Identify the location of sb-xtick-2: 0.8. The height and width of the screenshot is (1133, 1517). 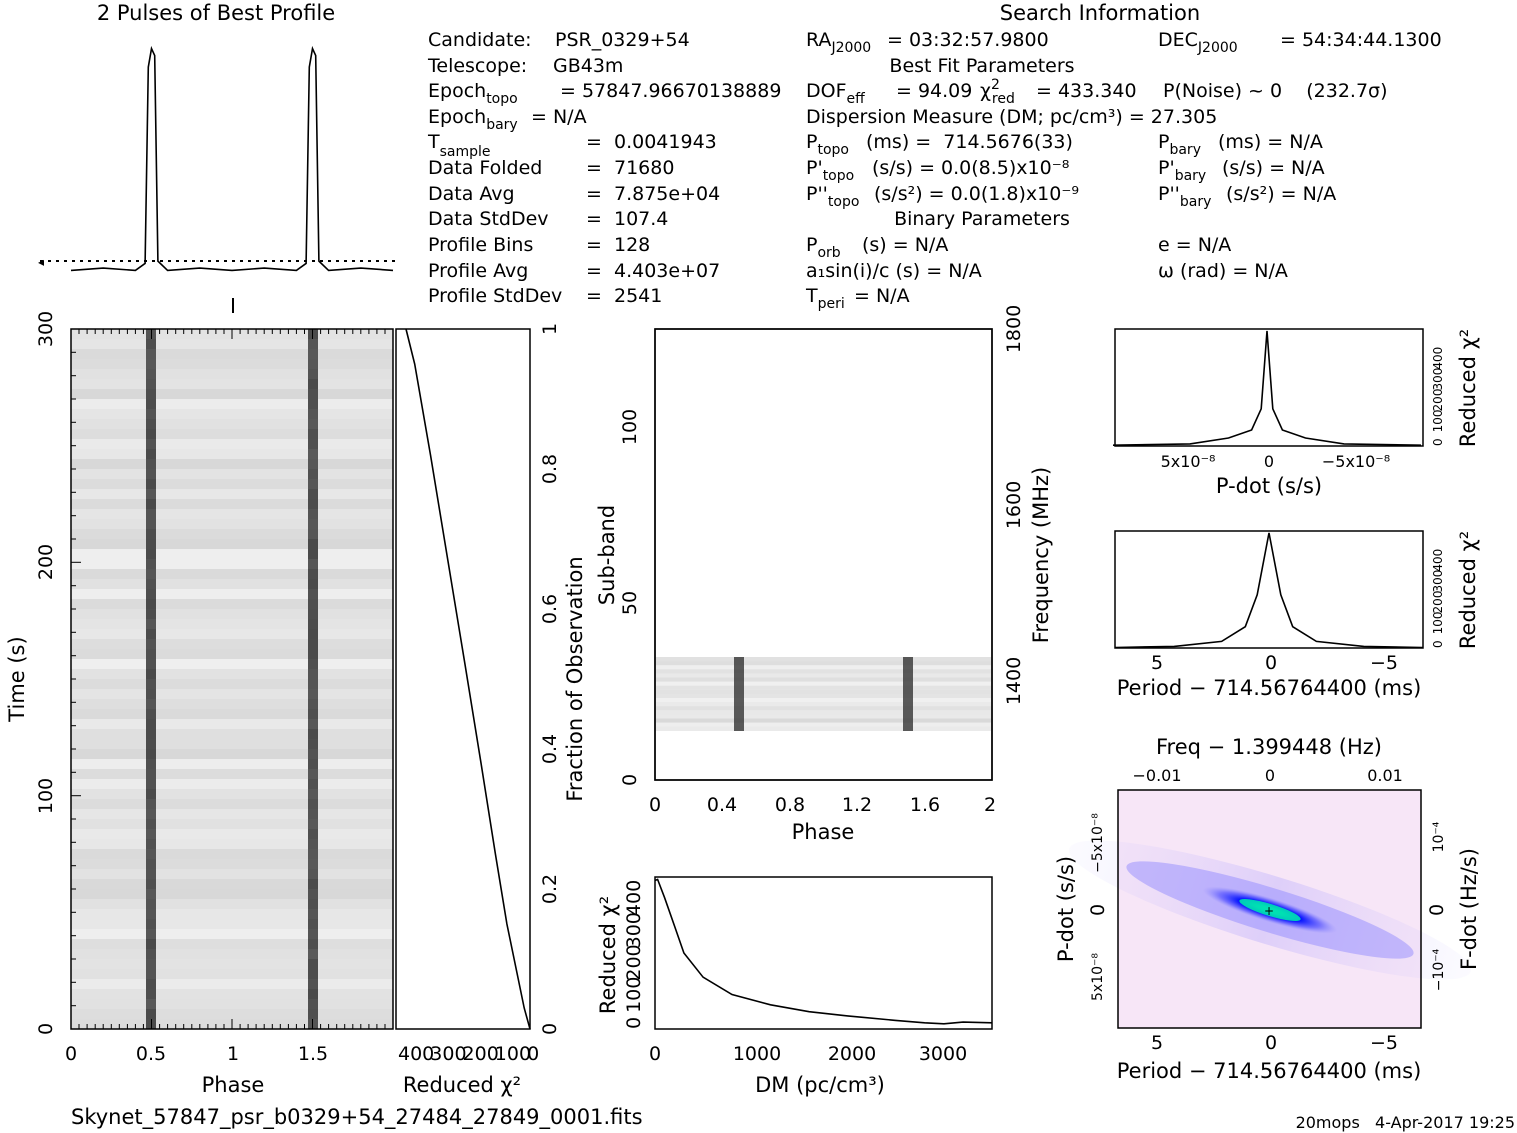
(790, 805).